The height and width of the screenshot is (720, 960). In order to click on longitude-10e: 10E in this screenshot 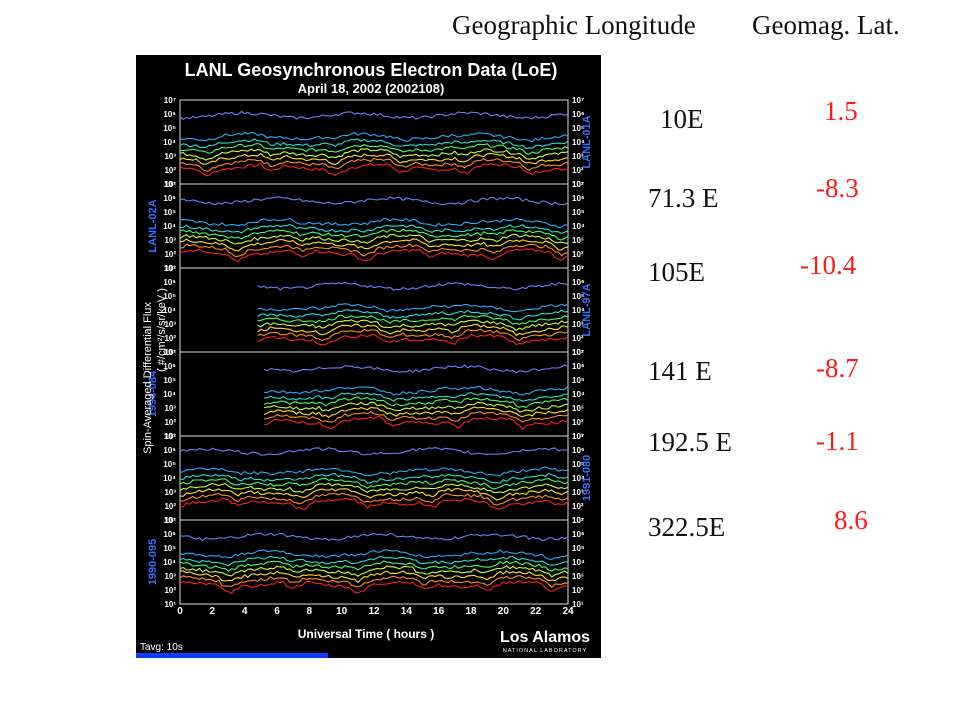, I will do `click(682, 119)`.